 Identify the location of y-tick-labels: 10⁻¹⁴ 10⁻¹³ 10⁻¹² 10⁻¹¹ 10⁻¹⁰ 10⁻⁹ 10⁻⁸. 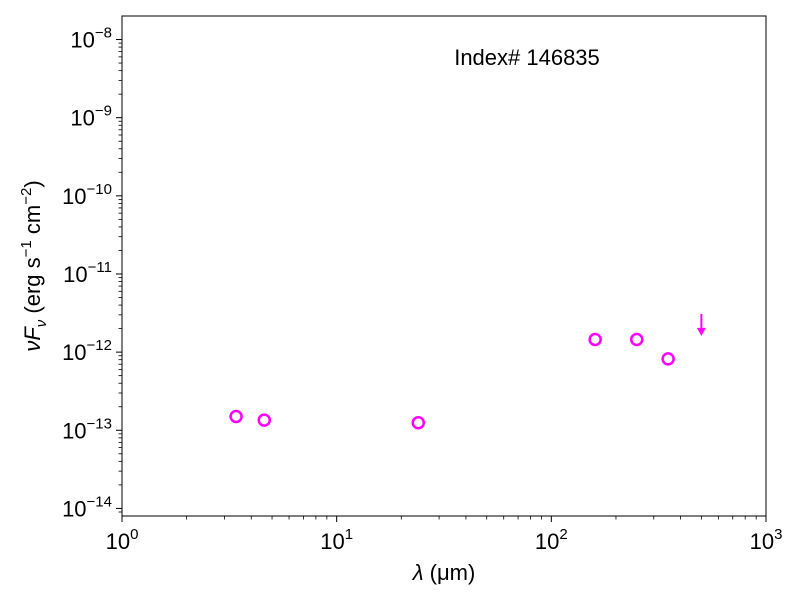
(87, 273).